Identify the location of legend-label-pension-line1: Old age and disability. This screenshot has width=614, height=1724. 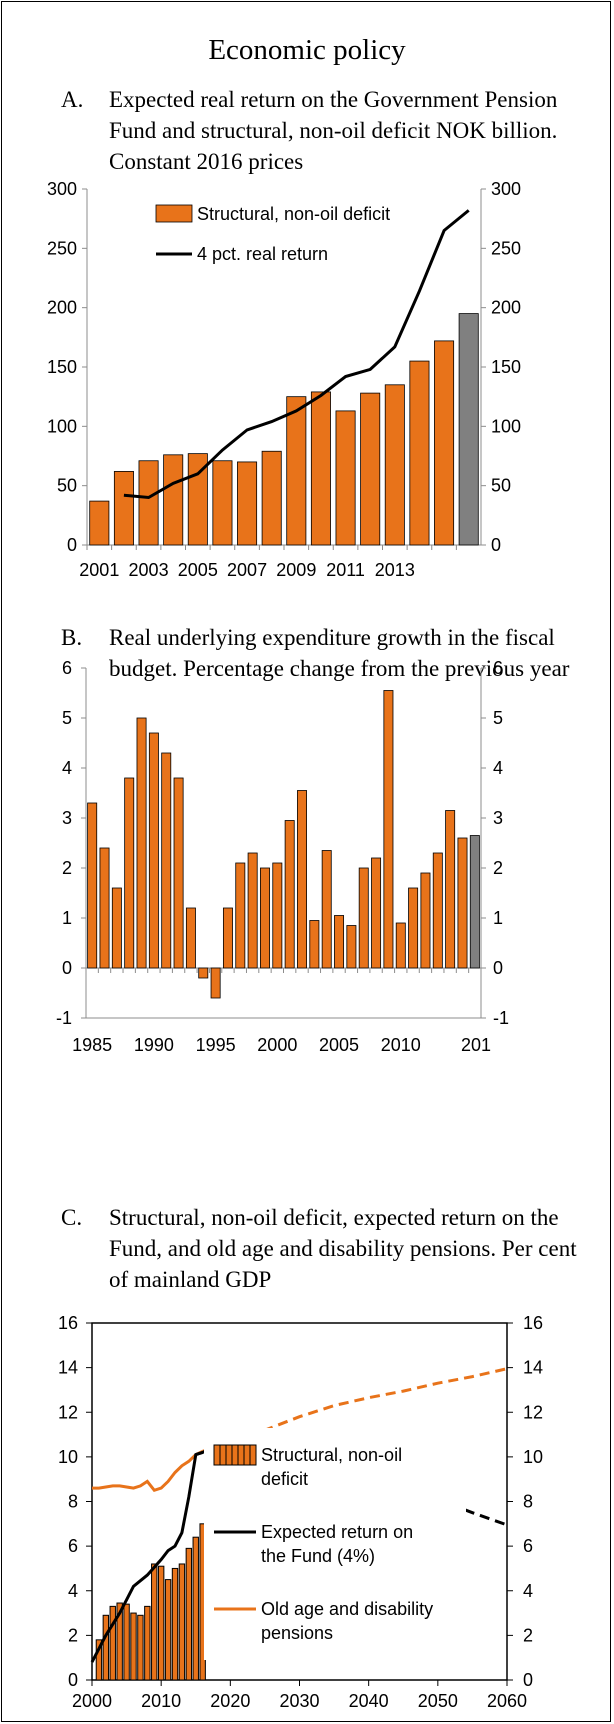
(347, 1609).